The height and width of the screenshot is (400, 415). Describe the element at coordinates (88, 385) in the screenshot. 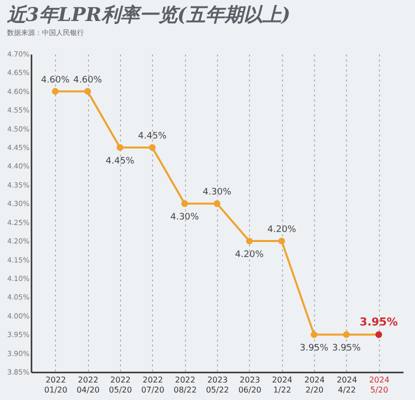

I see `x-tick-label: 2022 04/20` at that location.